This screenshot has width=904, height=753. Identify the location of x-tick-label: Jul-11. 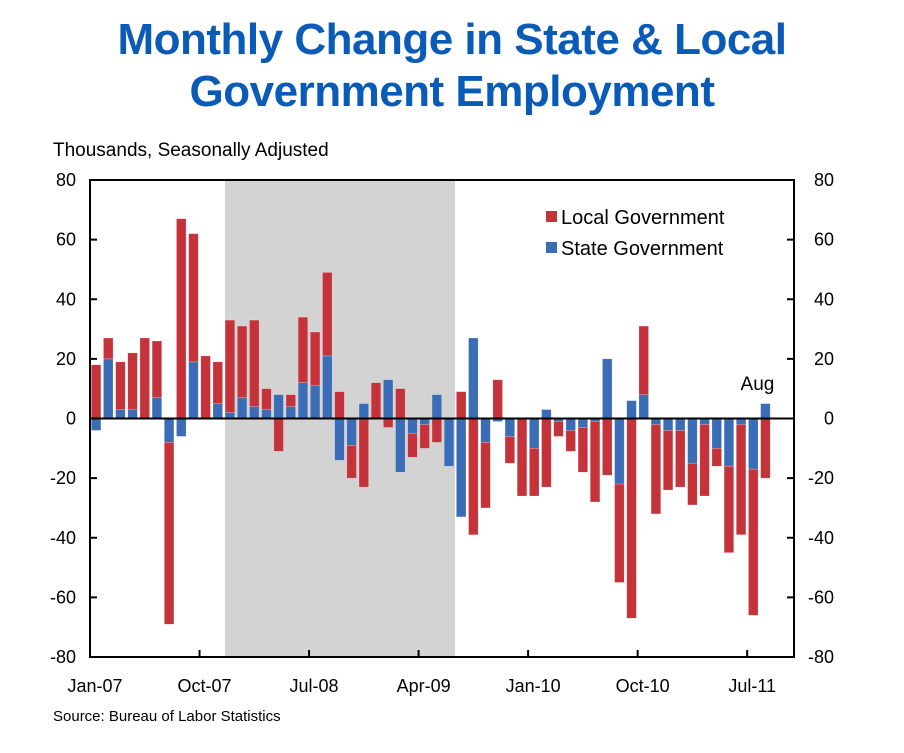
(752, 686).